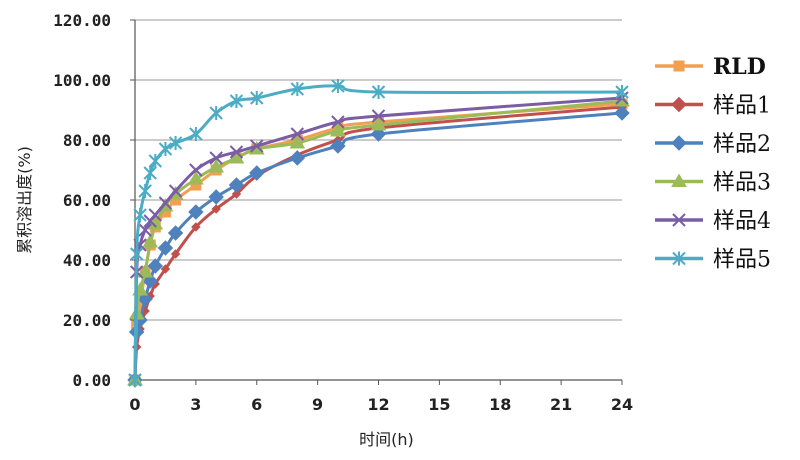 This screenshot has height=460, width=800. What do you see at coordinates (91, 380) in the screenshot?
I see `y-tick-label: 0.00` at bounding box center [91, 380].